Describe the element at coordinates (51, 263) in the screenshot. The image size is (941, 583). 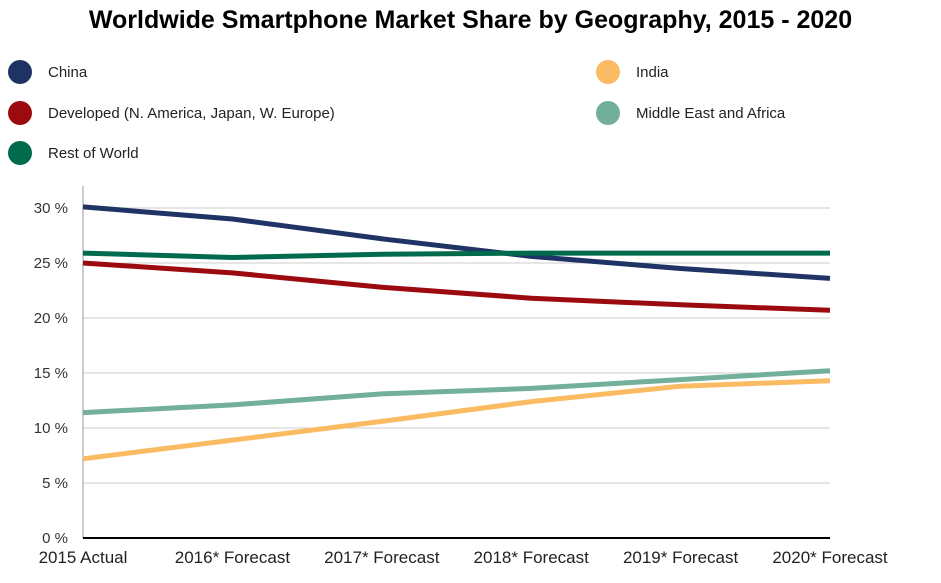
I see `y-tick-label: 25 %` at that location.